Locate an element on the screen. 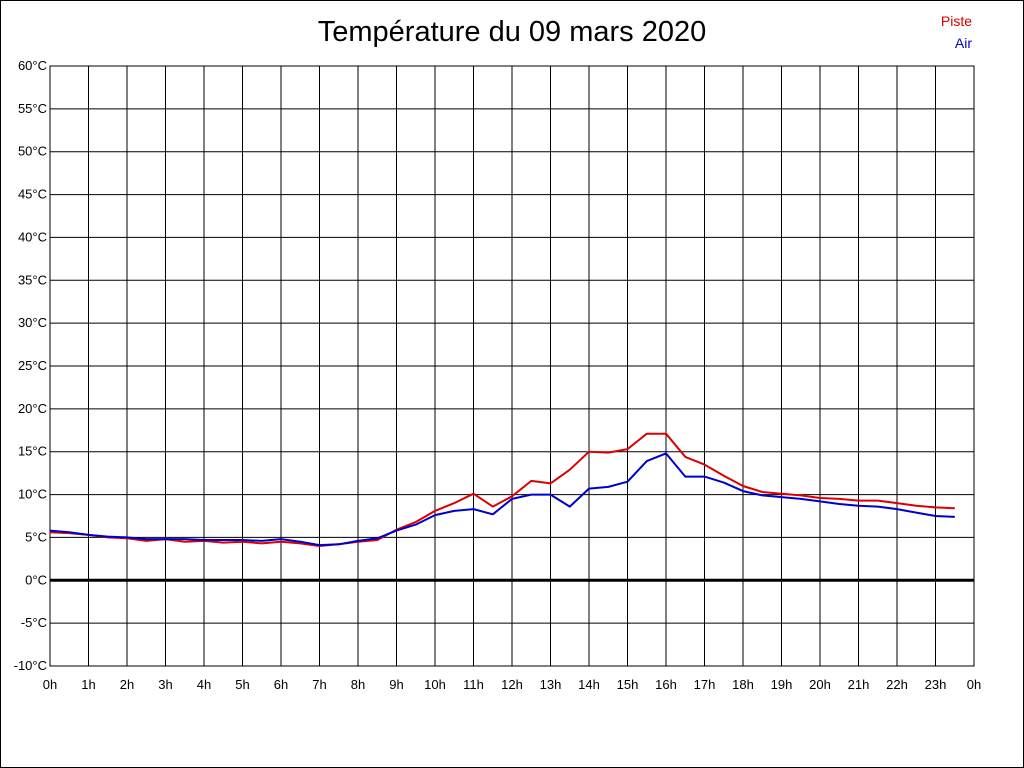 This screenshot has width=1024, height=768. x-tick-label: 23h is located at coordinates (936, 684).